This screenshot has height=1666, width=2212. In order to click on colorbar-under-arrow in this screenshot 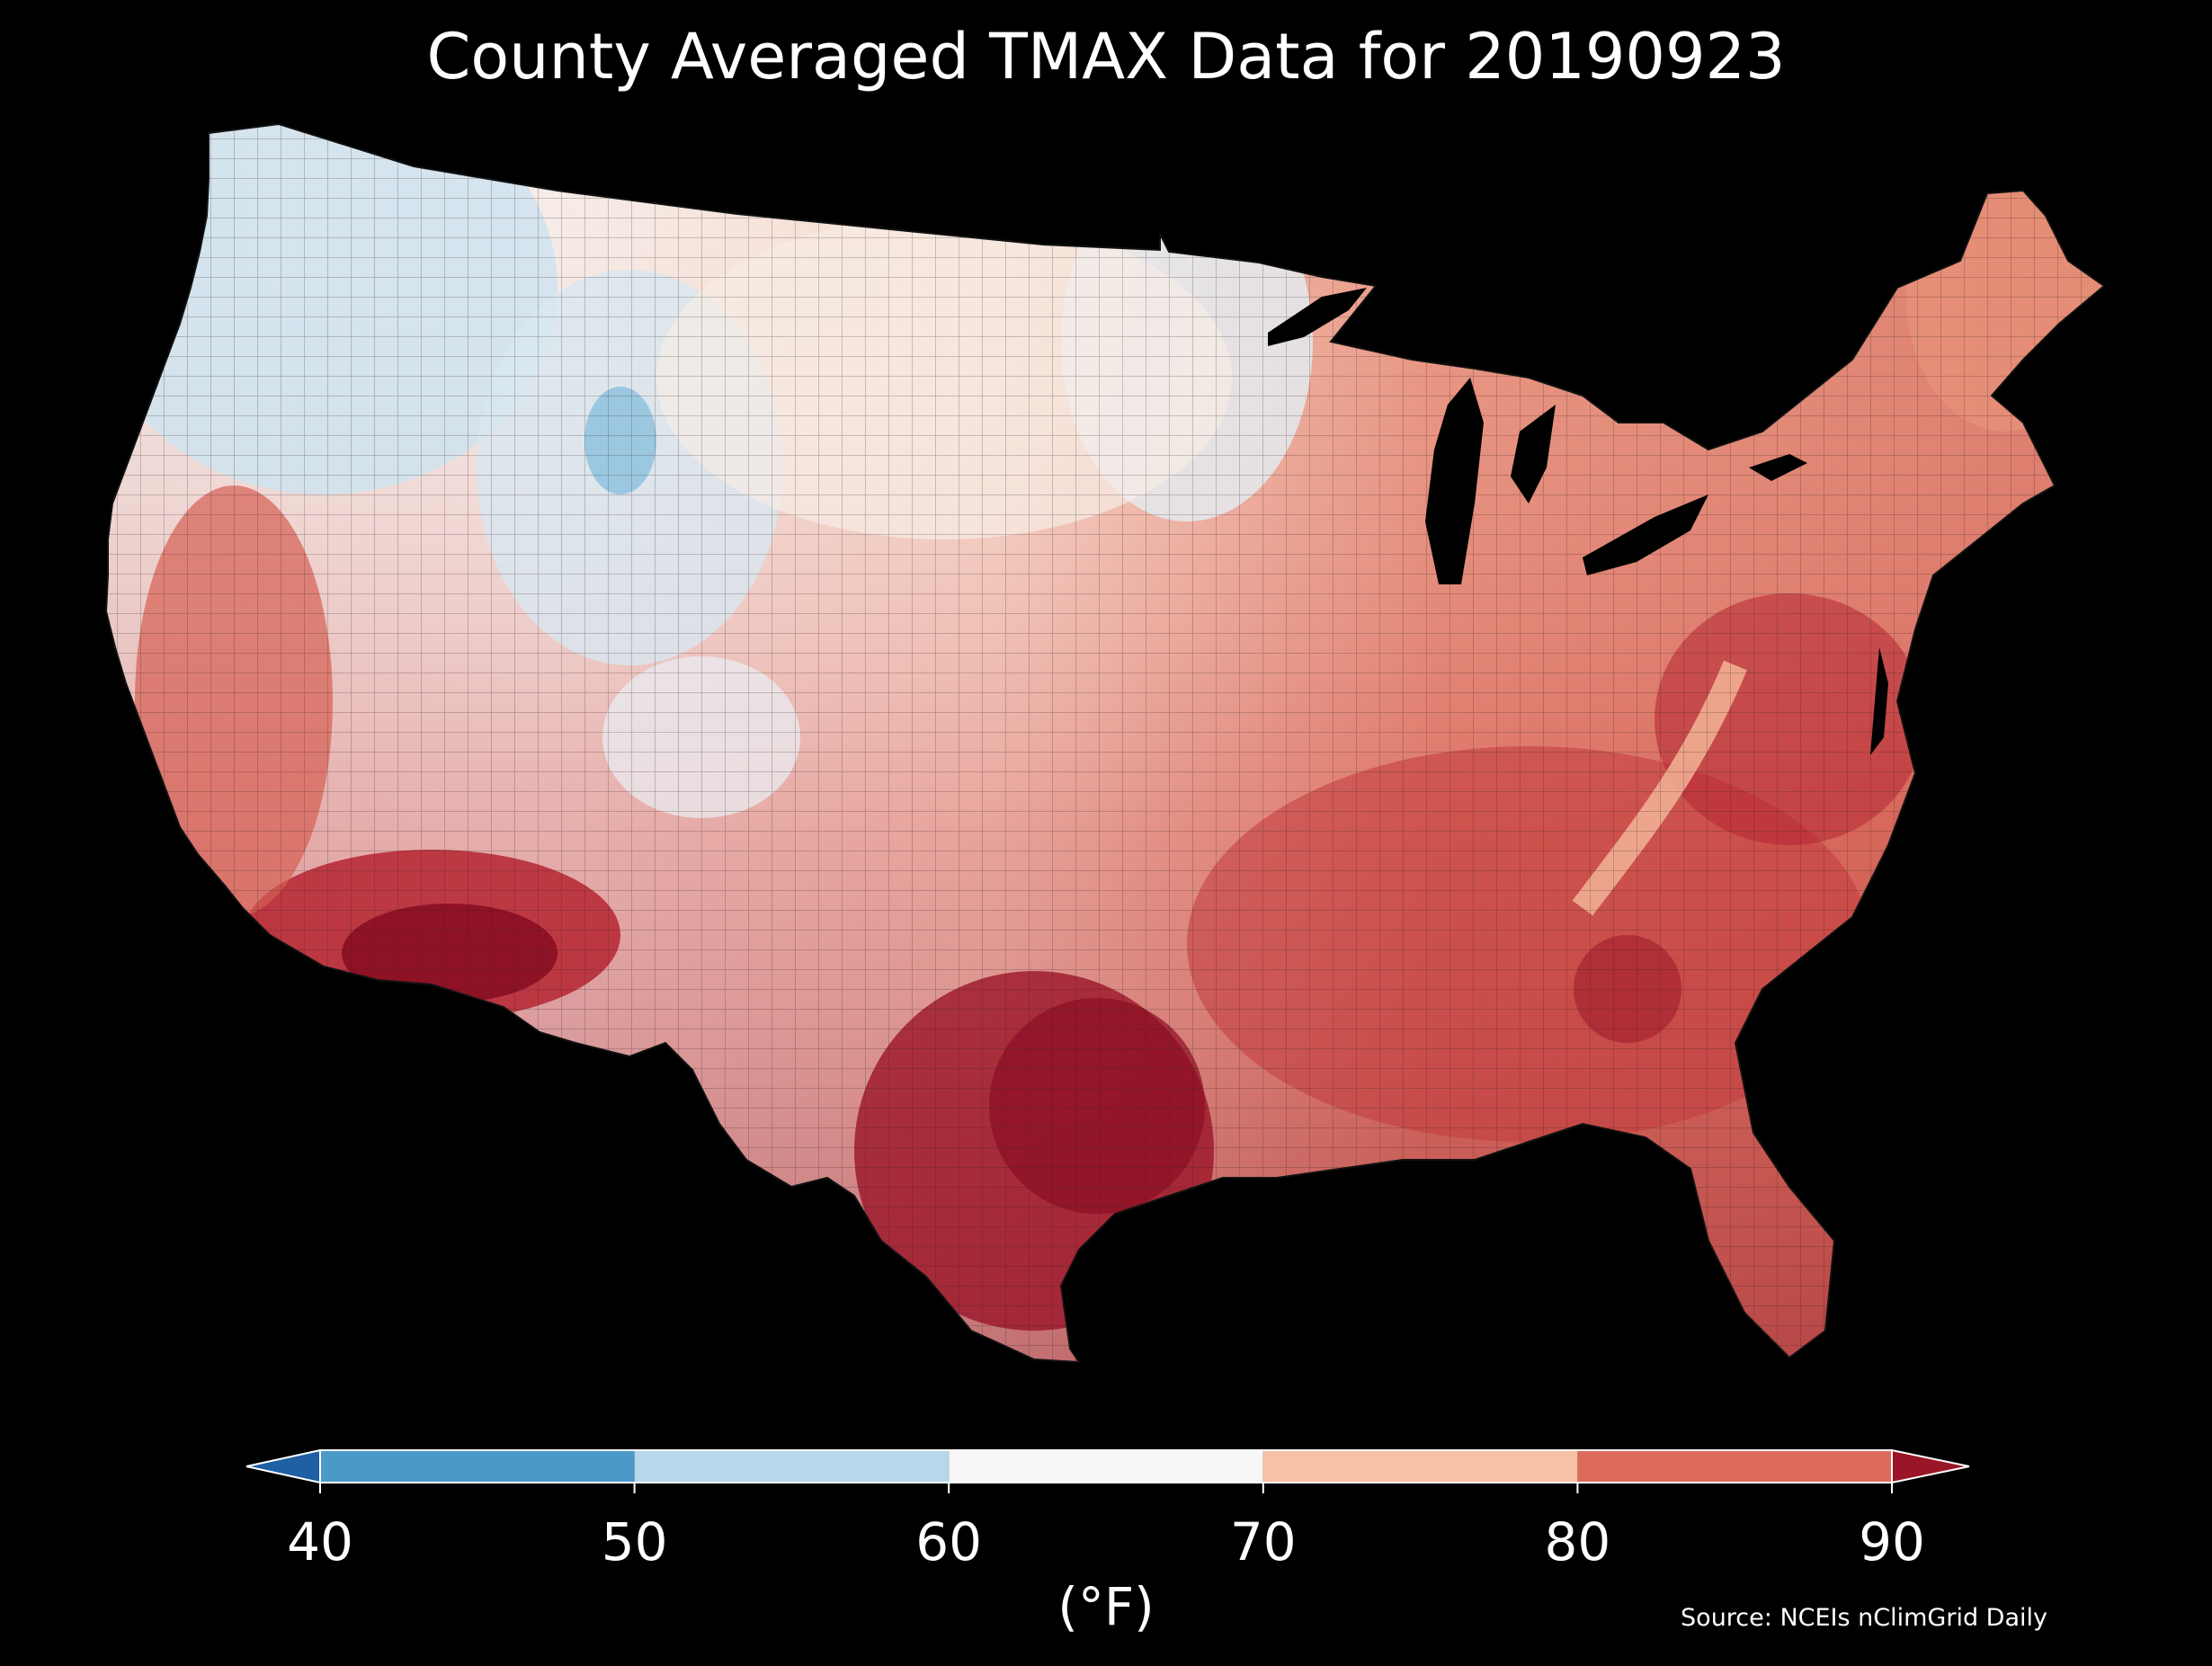, I will do `click(283, 1466)`.